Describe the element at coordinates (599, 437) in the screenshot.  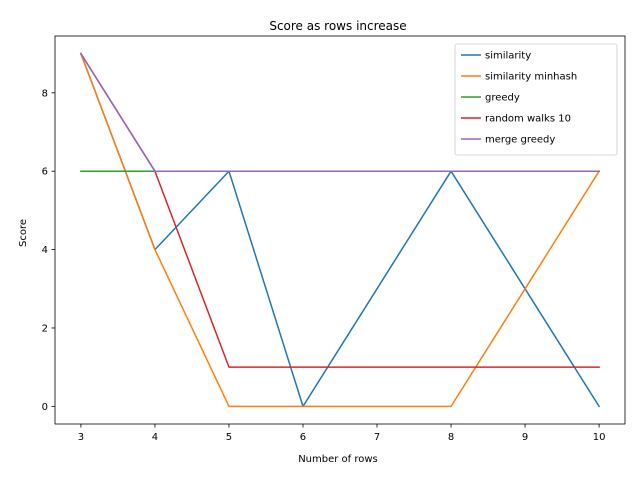
I see `x-tick-label: 10` at that location.